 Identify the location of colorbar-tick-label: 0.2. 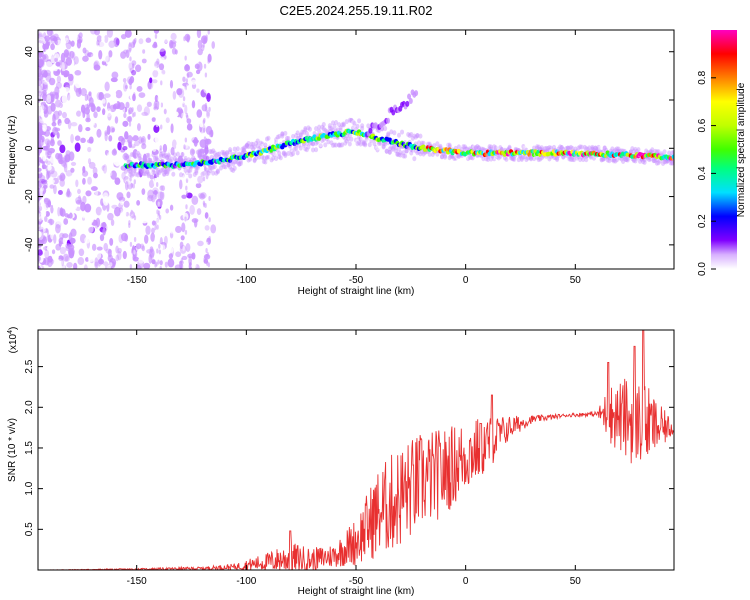
(702, 221).